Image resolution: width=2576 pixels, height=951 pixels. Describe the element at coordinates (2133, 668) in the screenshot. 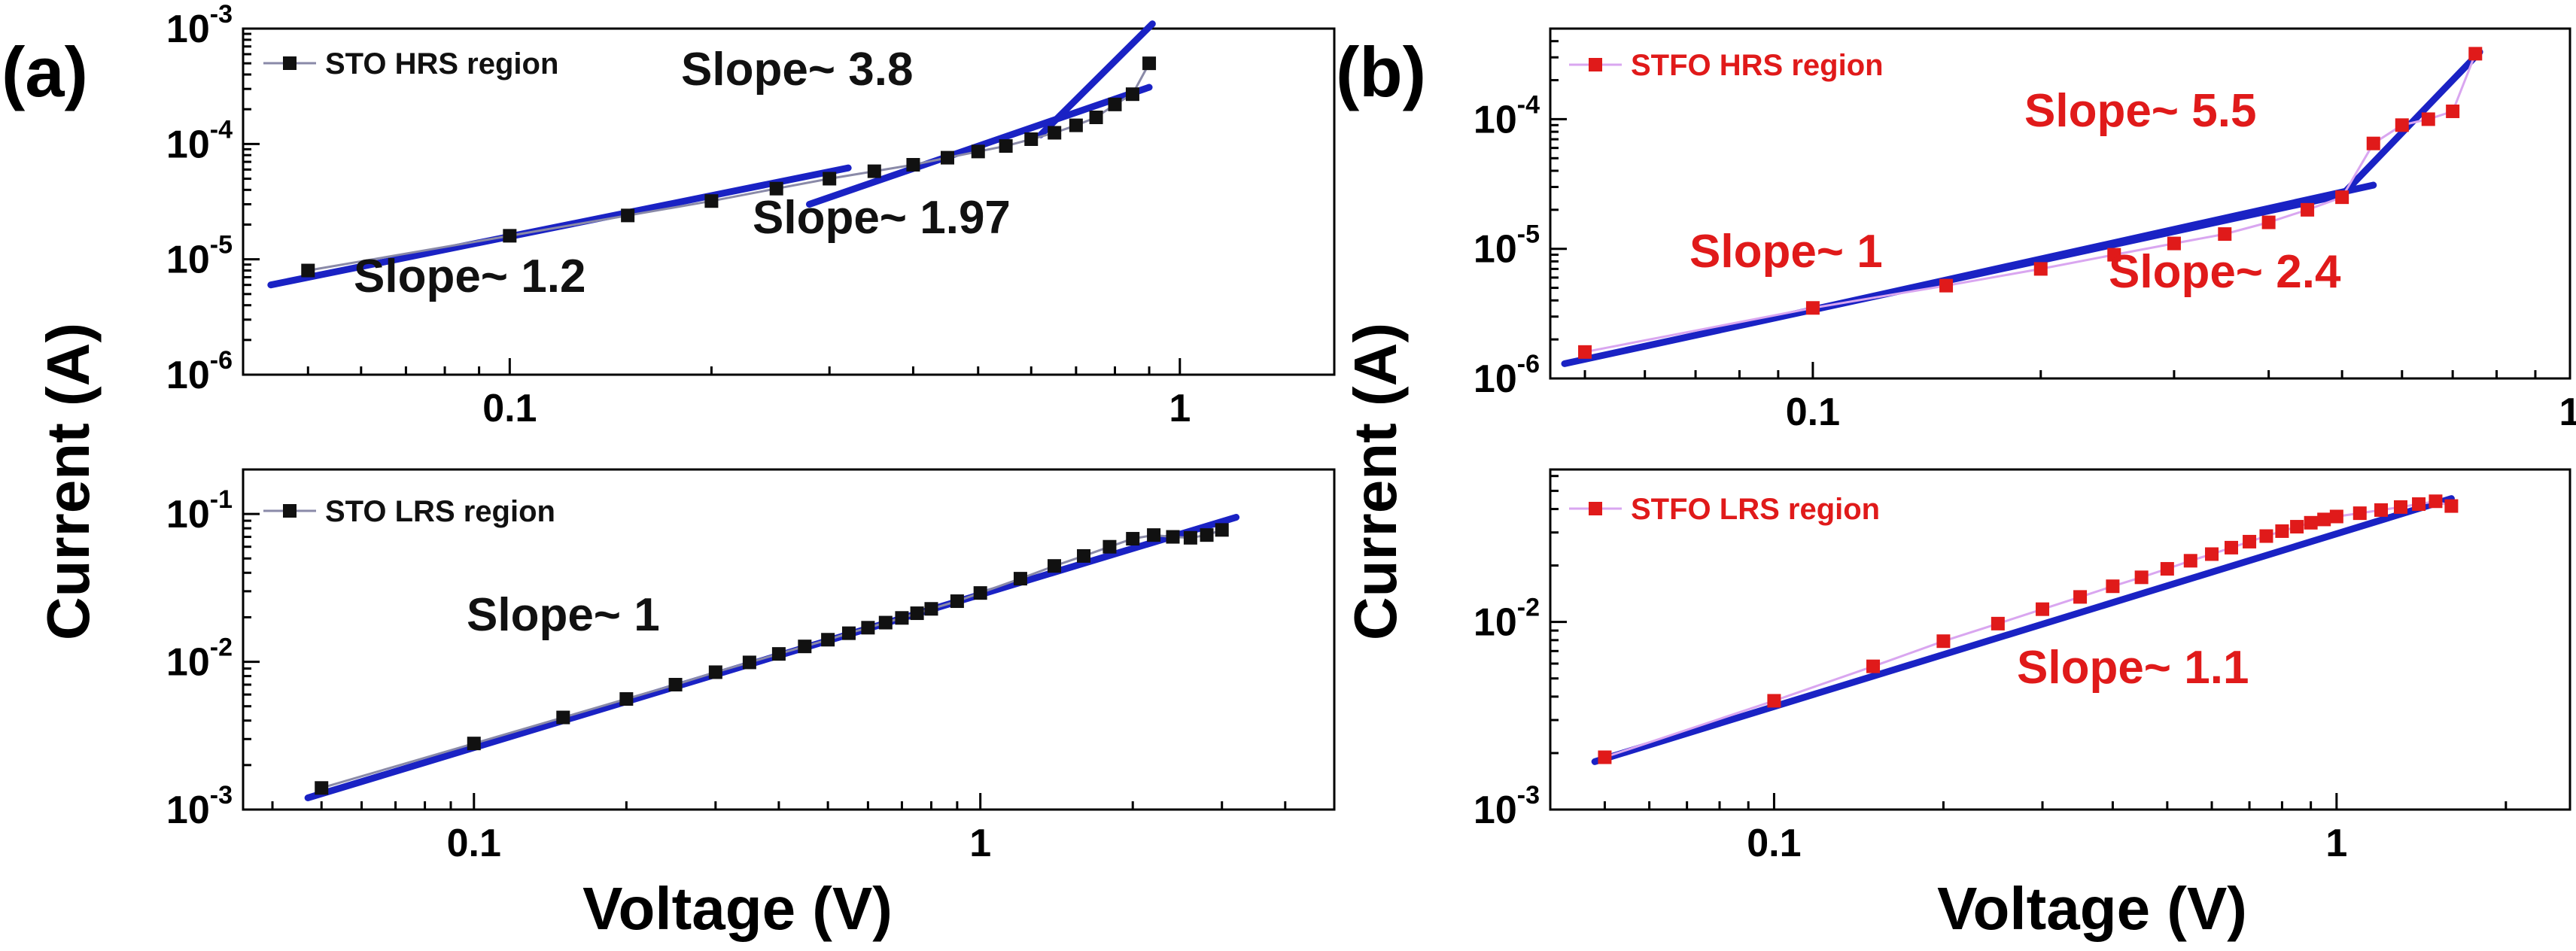

I see `slope-annotation: Slope~ 1.1` at that location.